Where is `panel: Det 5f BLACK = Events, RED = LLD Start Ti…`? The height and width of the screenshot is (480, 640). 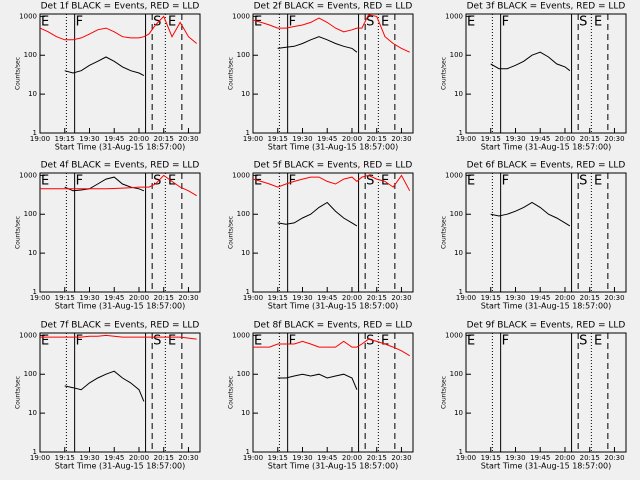
panel: Det 5f BLACK = Events, RED = LLD Start Ti… is located at coordinates (321, 236).